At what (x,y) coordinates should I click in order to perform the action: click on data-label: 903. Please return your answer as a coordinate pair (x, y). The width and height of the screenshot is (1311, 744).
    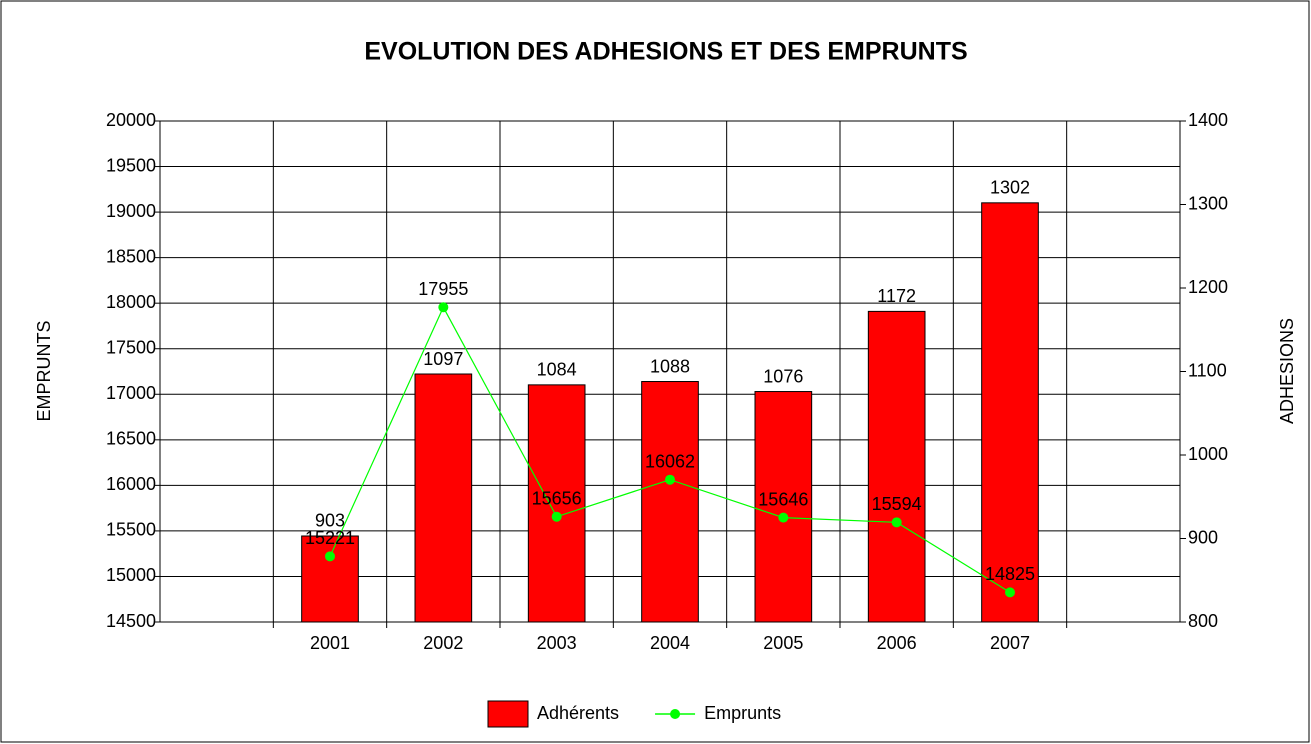
    Looking at the image, I should click on (330, 521).